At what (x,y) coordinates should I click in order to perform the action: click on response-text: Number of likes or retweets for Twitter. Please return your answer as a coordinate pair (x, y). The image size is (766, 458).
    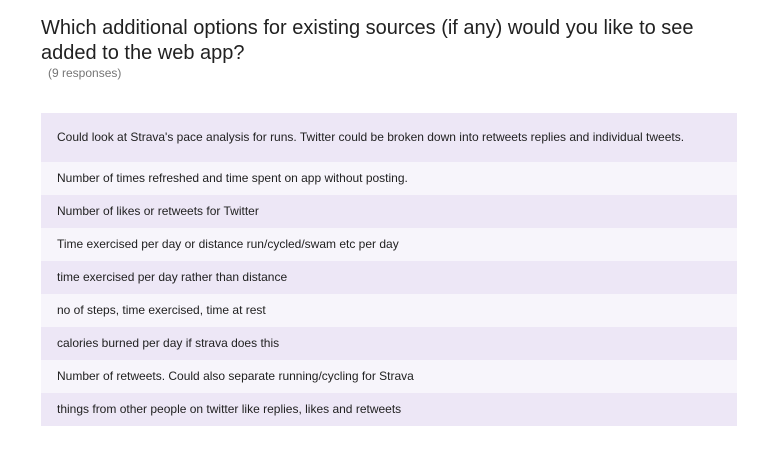
    Looking at the image, I should click on (158, 211).